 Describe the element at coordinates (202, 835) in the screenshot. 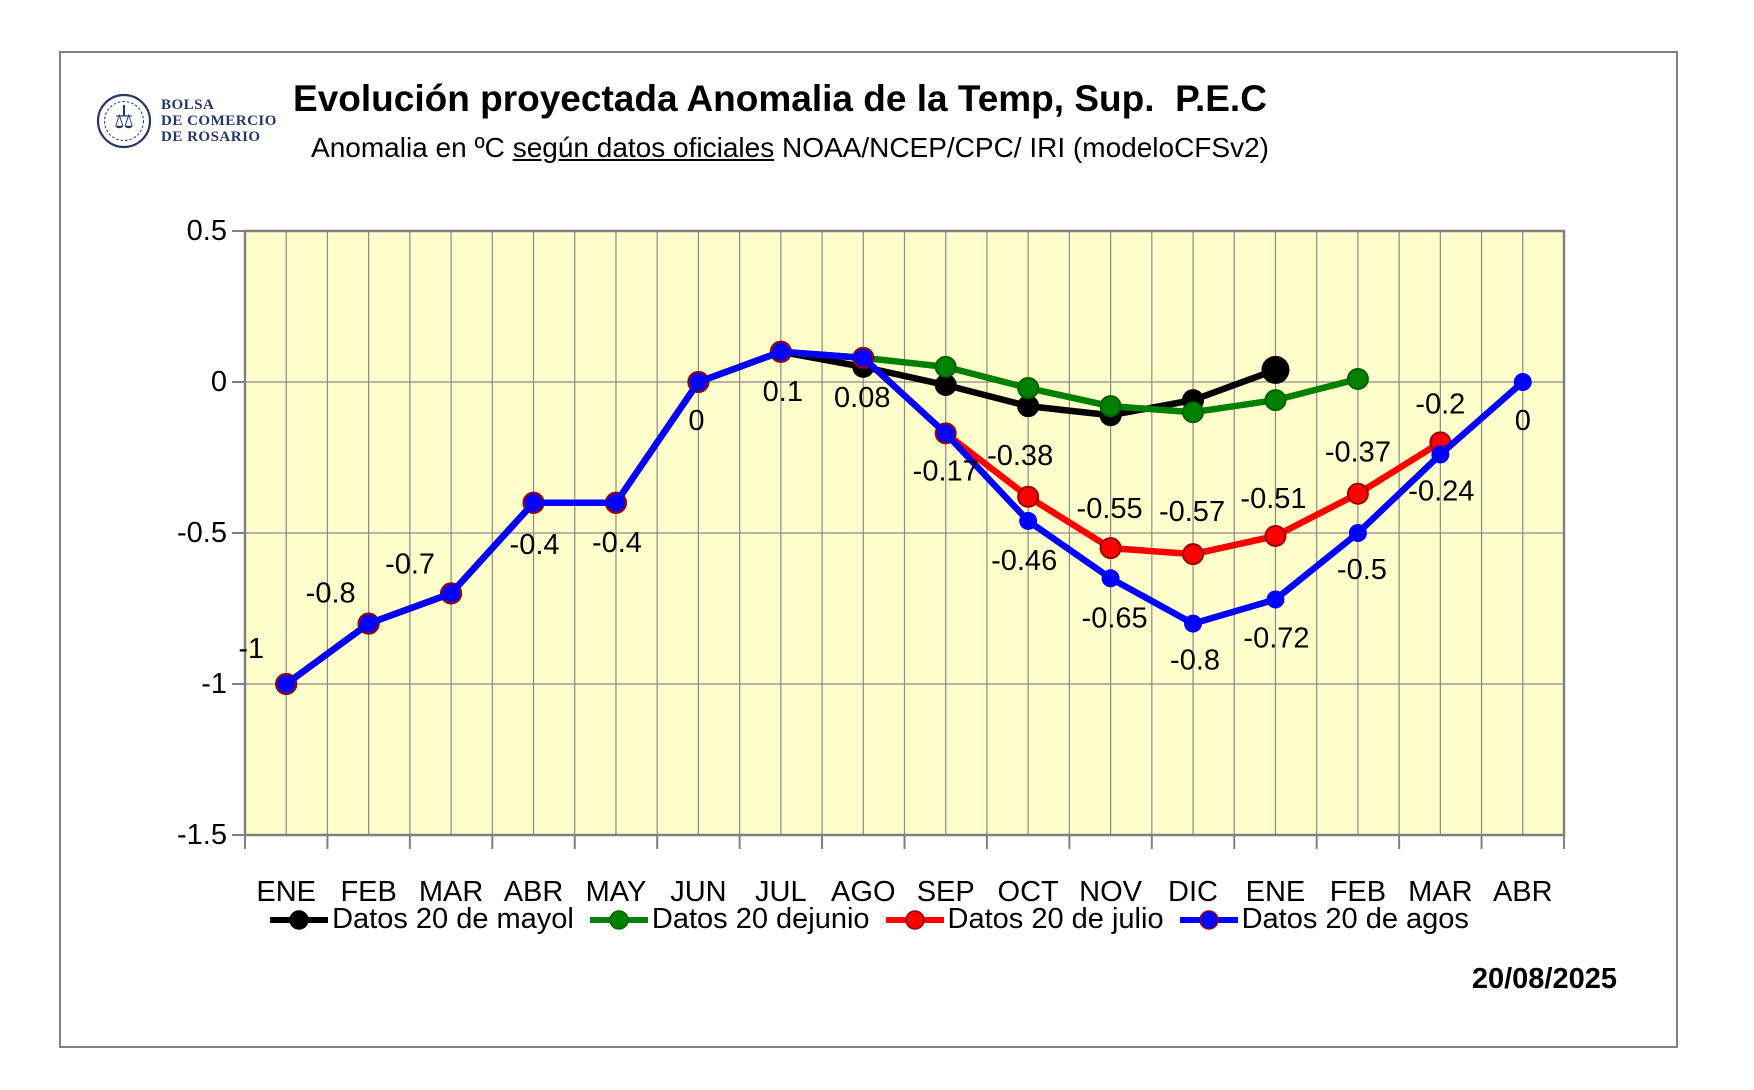

I see `y-axis-label: -1.5` at that location.